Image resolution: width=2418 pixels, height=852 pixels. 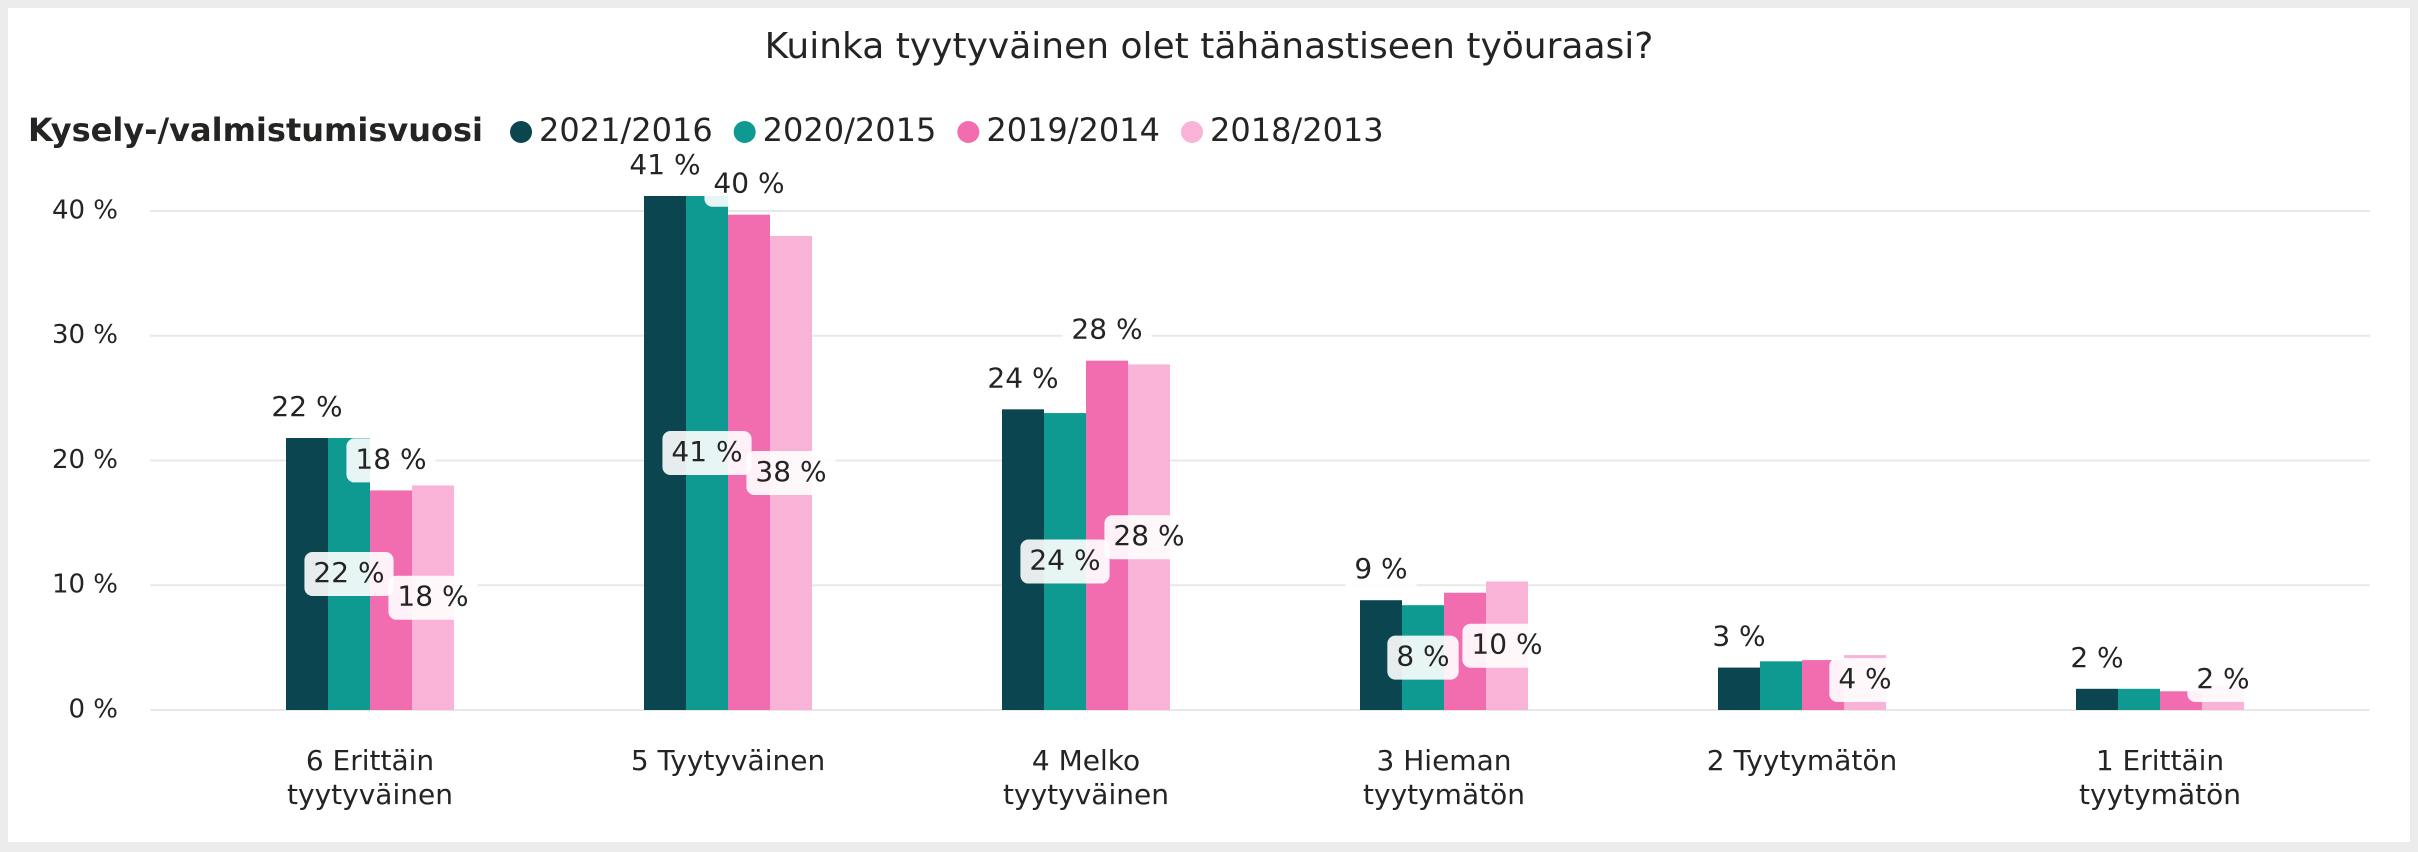 What do you see at coordinates (1297, 130) in the screenshot?
I see `legend-label: 2018/2013` at bounding box center [1297, 130].